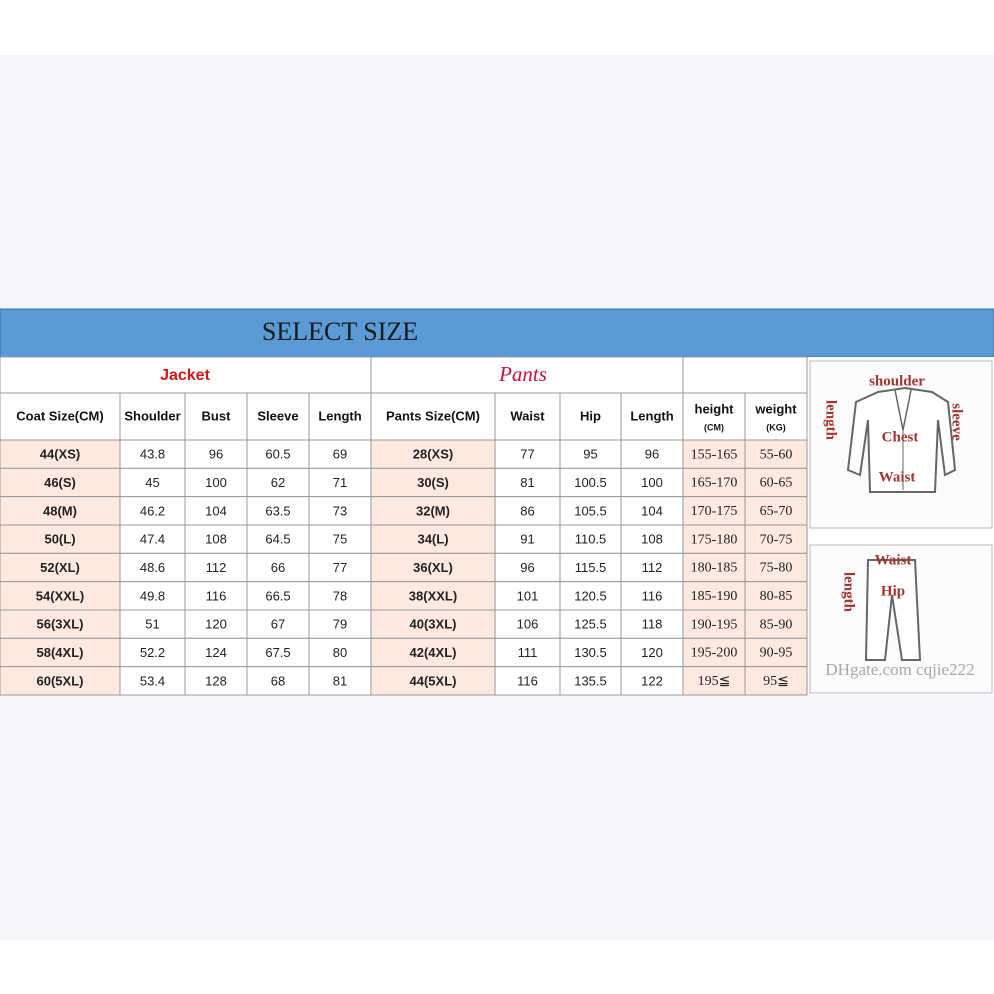 This screenshot has width=994, height=994. What do you see at coordinates (497, 333) in the screenshot?
I see `title-banner` at bounding box center [497, 333].